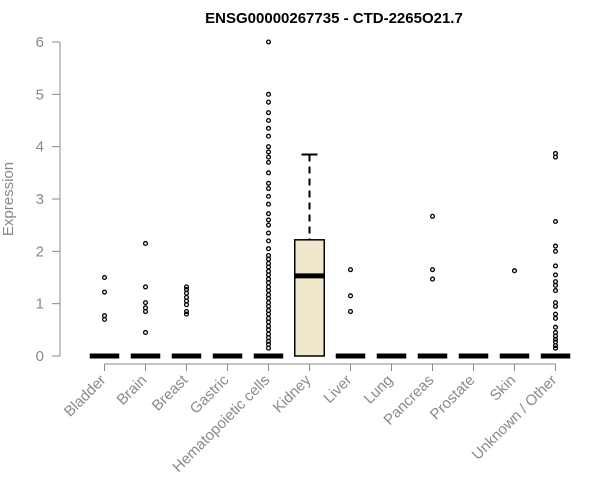 The image size is (600, 500). What do you see at coordinates (40, 251) in the screenshot?
I see `y-tick-label: 2` at bounding box center [40, 251].